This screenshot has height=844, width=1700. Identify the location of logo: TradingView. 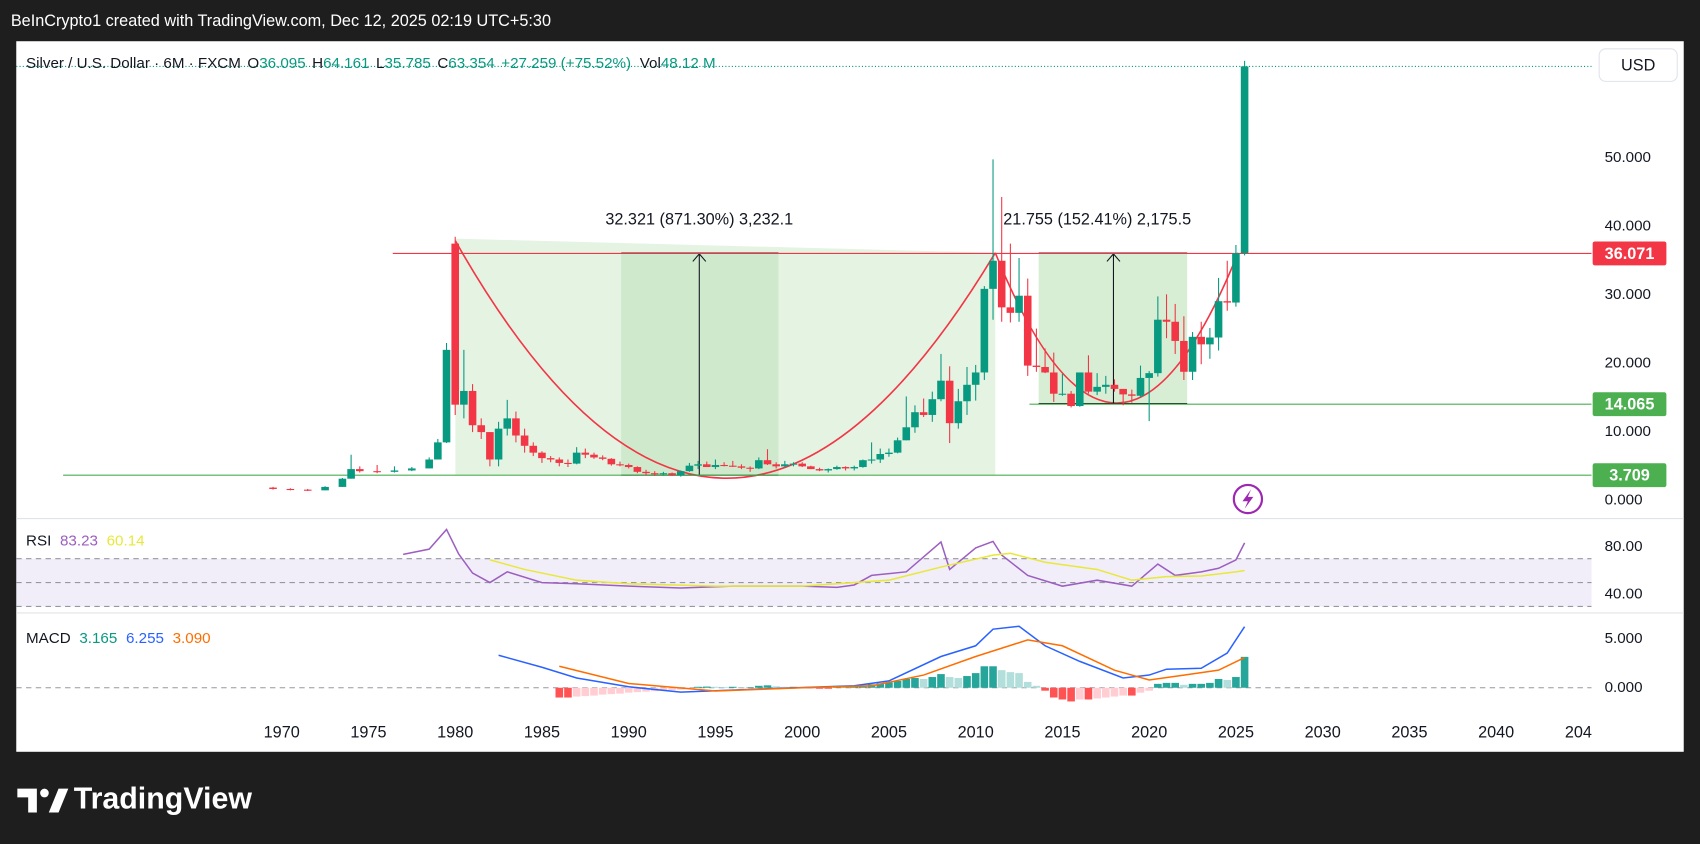
(134, 799).